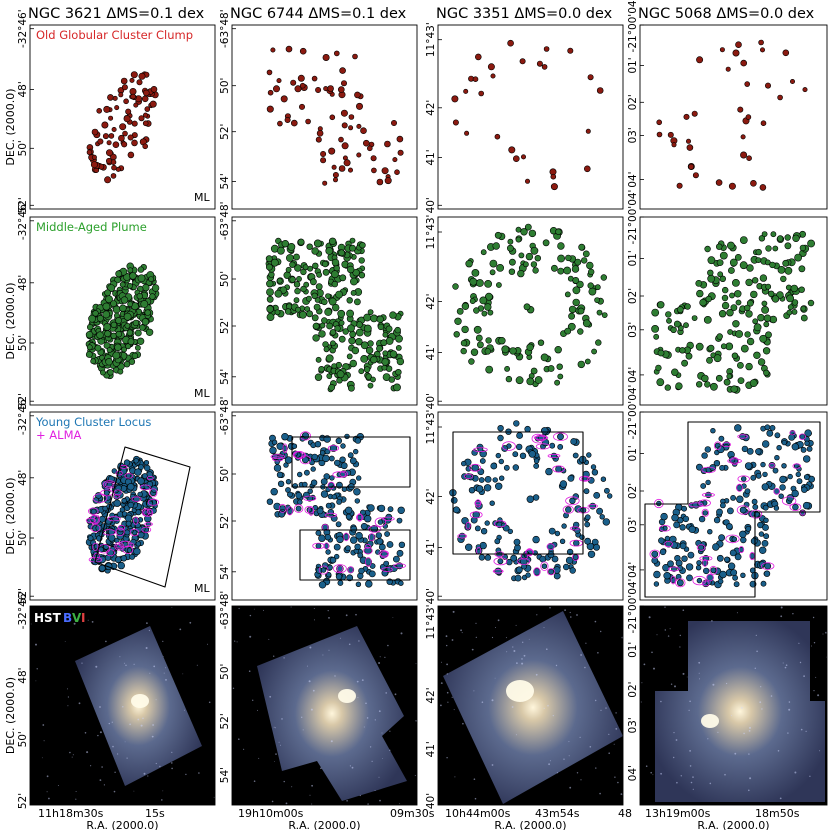  Describe the element at coordinates (633, 179) in the screenshot. I see `dec-tick-label: 04'` at that location.